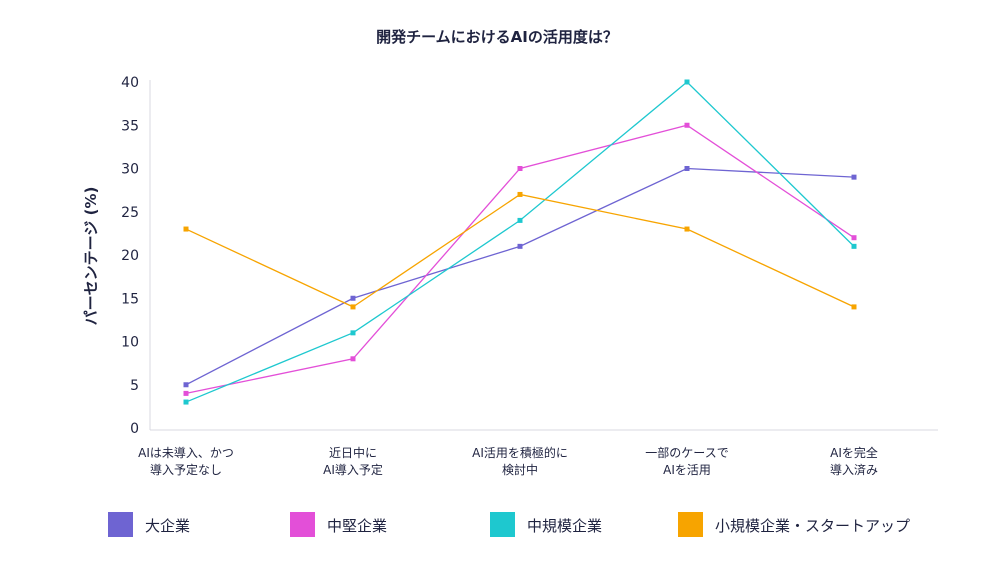 This screenshot has height=561, width=999. Describe the element at coordinates (520, 250) in the screenshot. I see `series-line` at that location.